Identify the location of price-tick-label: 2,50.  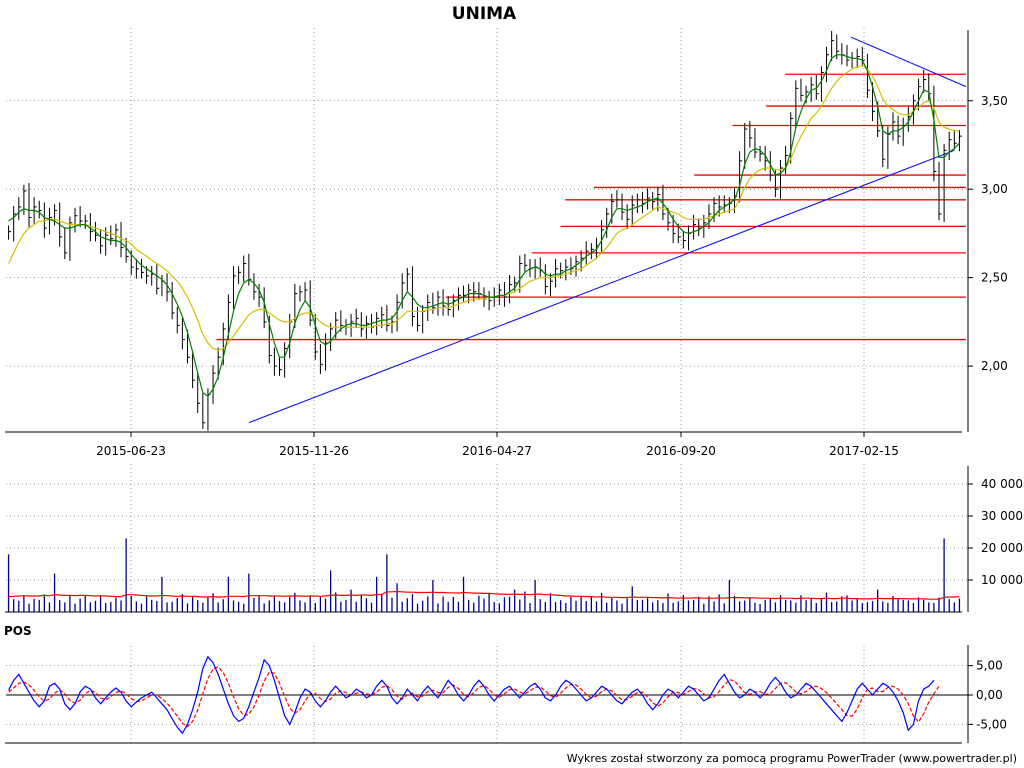
(994, 278).